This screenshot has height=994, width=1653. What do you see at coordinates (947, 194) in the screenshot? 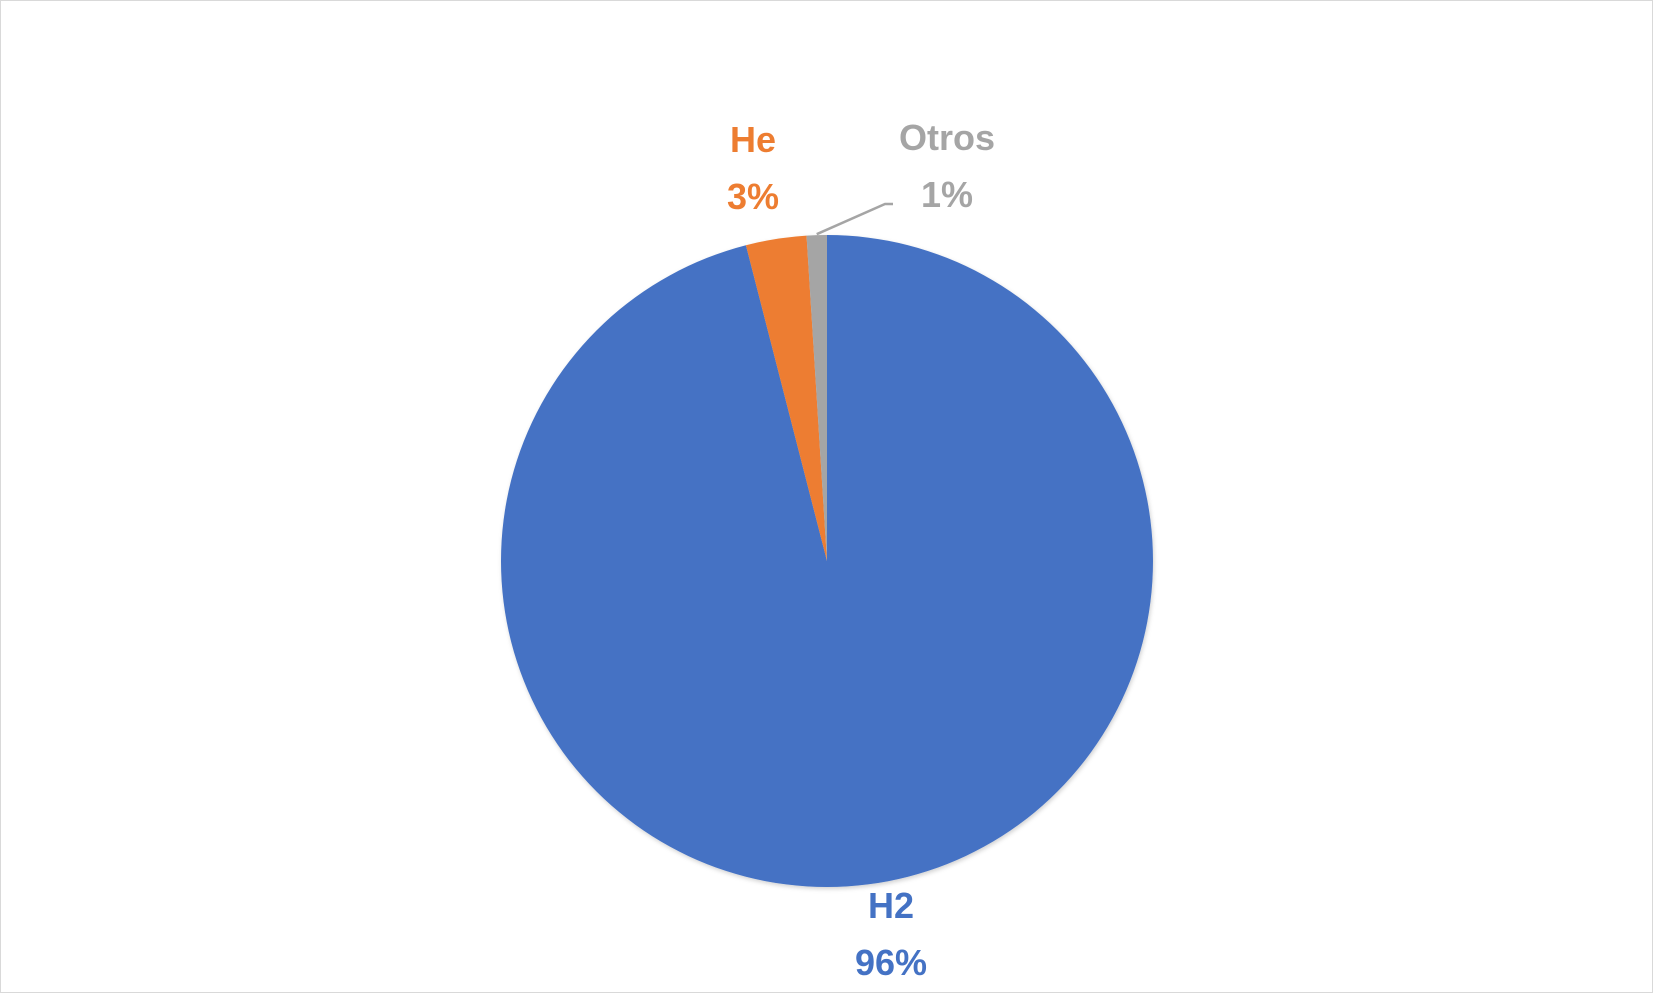
I see `data-label-value-otros: 1%` at bounding box center [947, 194].